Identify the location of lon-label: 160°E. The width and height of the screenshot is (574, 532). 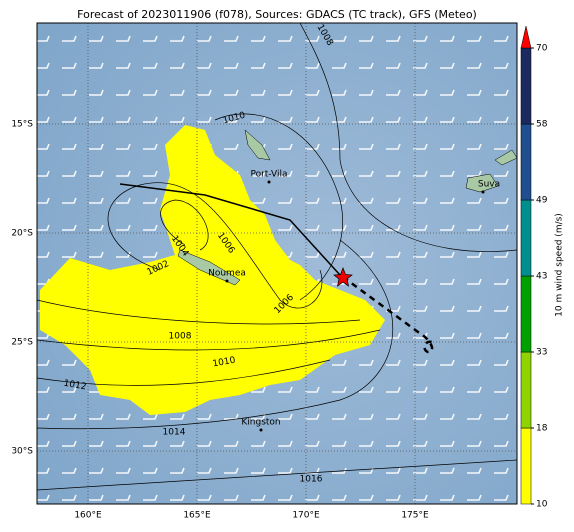
(88, 516).